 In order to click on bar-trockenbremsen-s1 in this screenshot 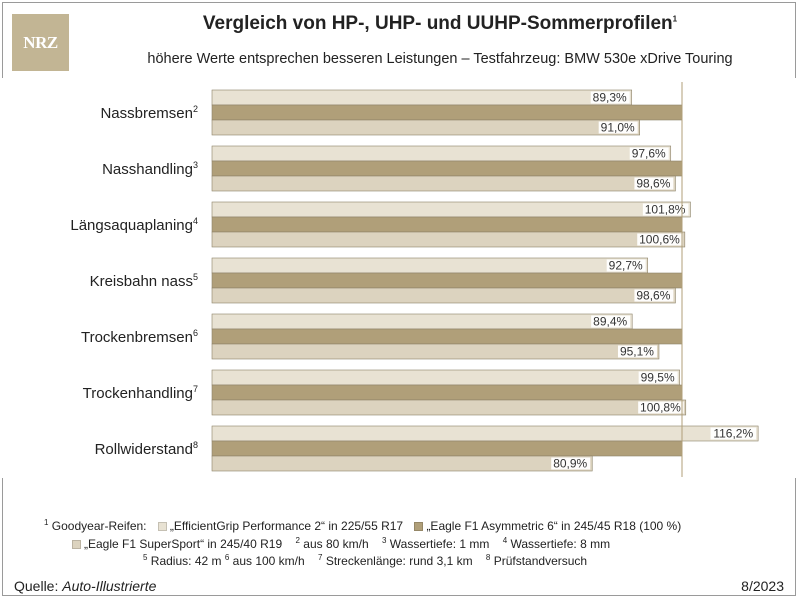, I will do `click(422, 321)`.